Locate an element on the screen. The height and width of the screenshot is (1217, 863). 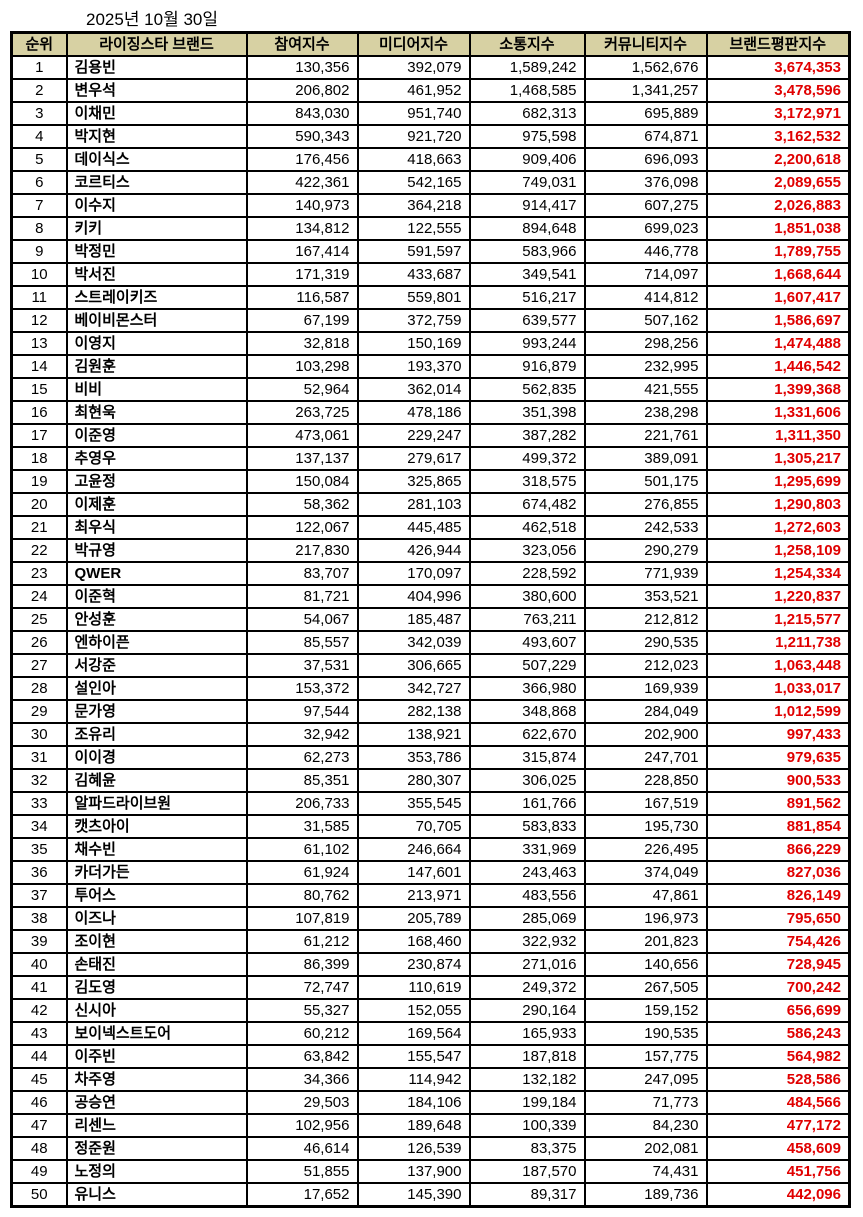
media-index-cell: 478,186 is located at coordinates (413, 412).